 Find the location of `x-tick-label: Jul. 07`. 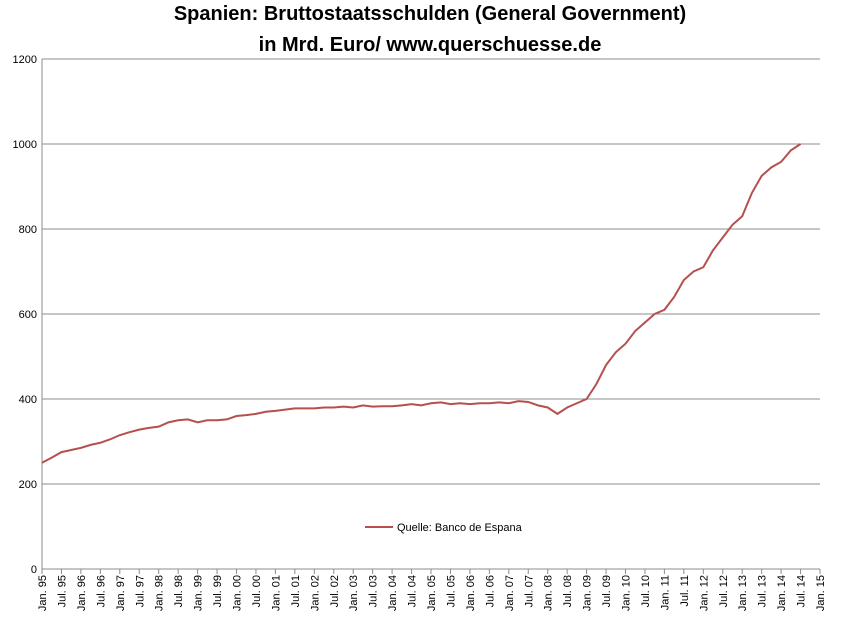

x-tick-label: Jul. 07 is located at coordinates (529, 591).